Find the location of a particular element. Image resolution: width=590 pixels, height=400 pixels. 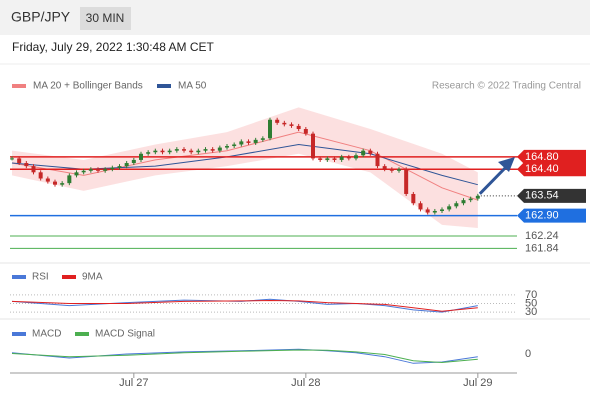

level-label: 164.40 is located at coordinates (542, 169).